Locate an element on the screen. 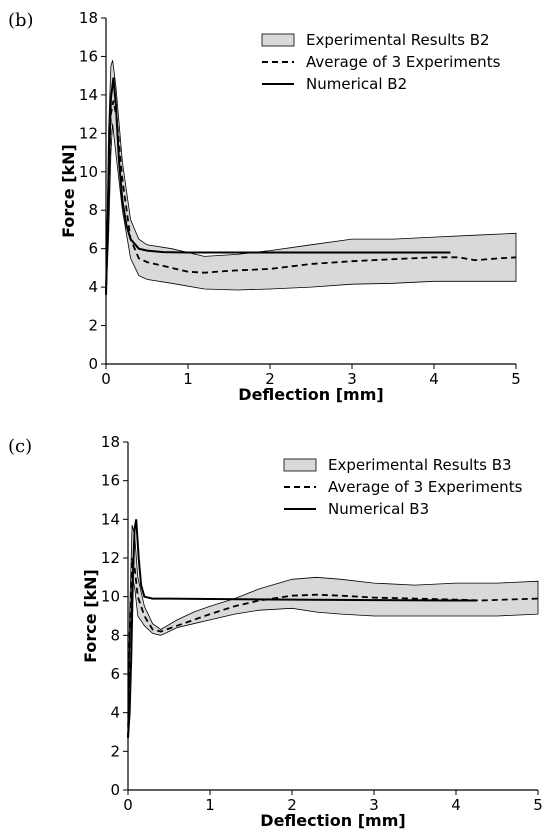  panel-label: (b) is located at coordinates (21, 20).